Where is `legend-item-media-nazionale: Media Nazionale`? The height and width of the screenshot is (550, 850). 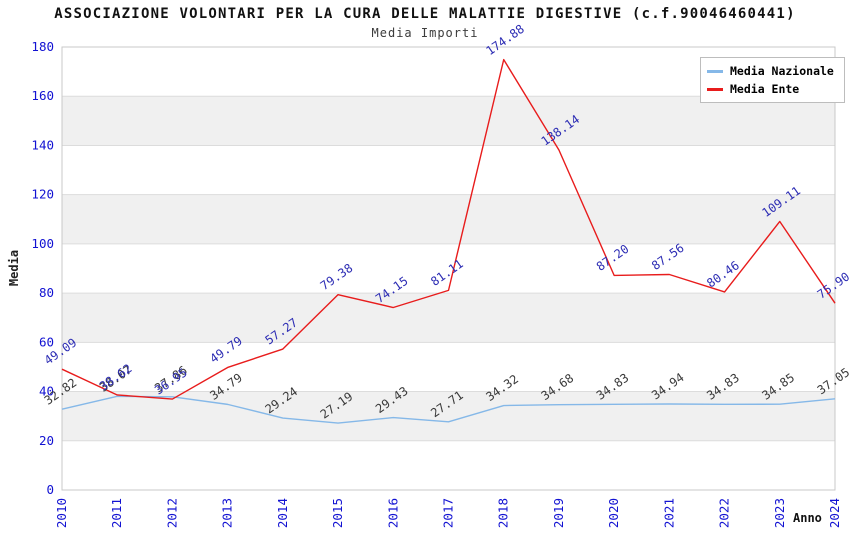
legend-item-media-nazionale: Media Nazionale is located at coordinates (772, 71).